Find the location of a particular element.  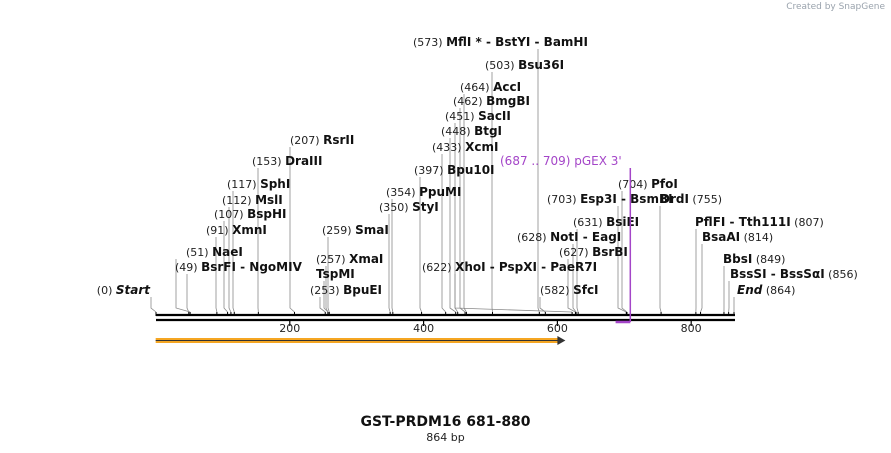

site-label-pfoi: (704) PfoI is located at coordinates (648, 184).